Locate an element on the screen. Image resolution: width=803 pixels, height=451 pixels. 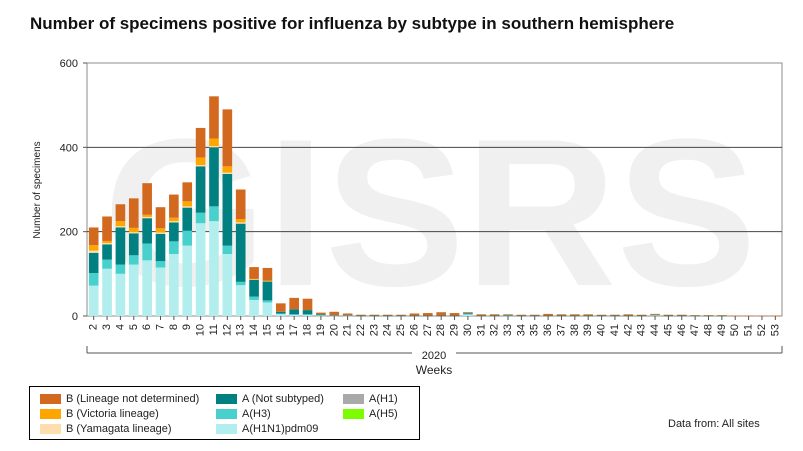
x-tick-label: 20 is located at coordinates (334, 330).